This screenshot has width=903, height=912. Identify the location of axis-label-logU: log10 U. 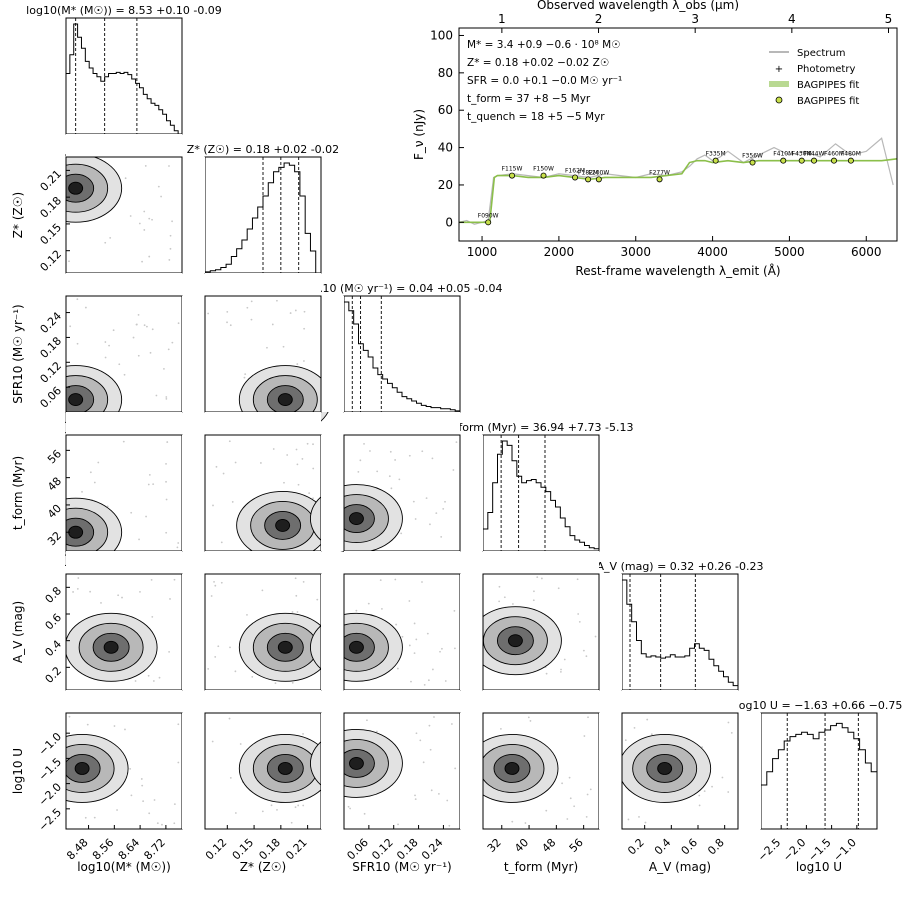
(819, 867).